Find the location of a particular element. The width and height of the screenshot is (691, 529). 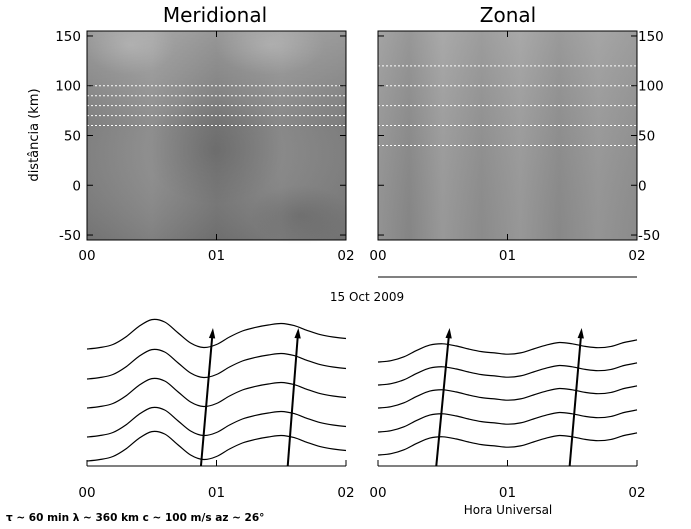

meridional-keogram-panel: 00 01 02 is located at coordinates (216, 409).